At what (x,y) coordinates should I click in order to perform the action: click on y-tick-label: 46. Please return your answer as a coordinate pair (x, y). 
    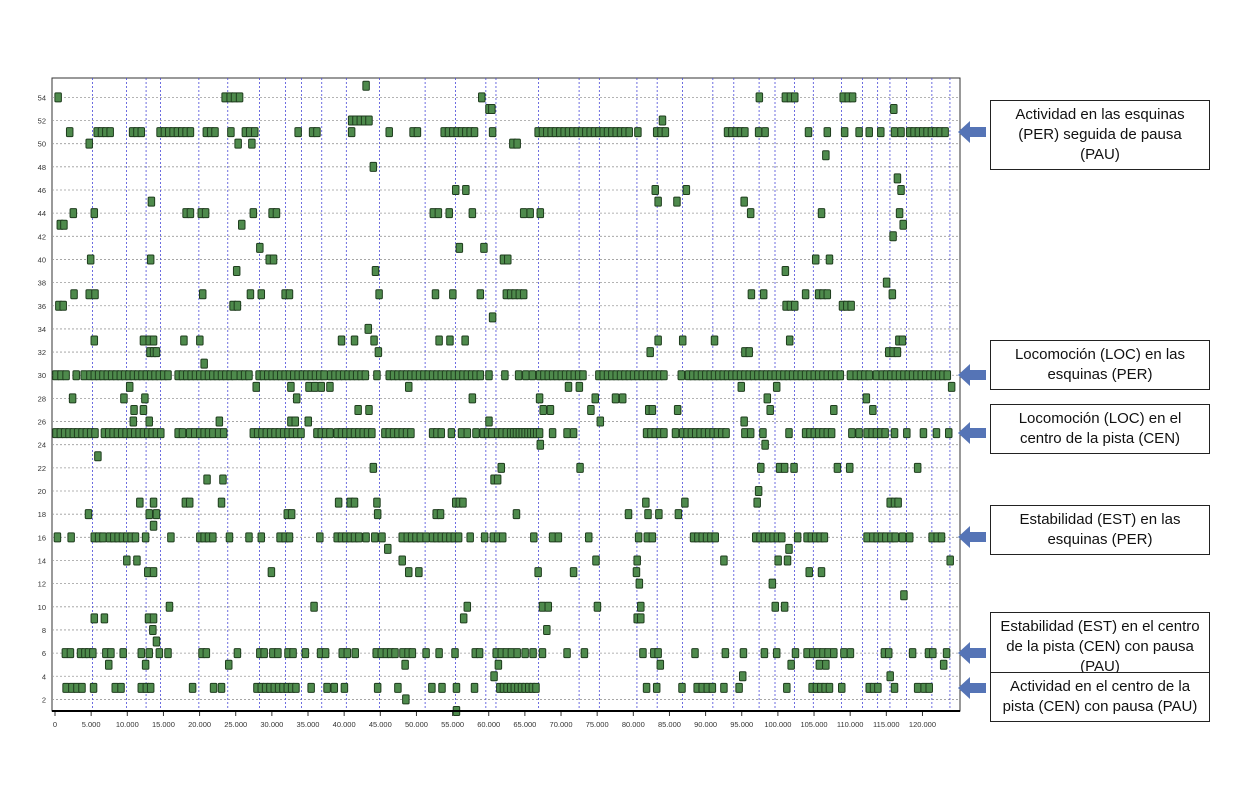
    Looking at the image, I should click on (42, 190).